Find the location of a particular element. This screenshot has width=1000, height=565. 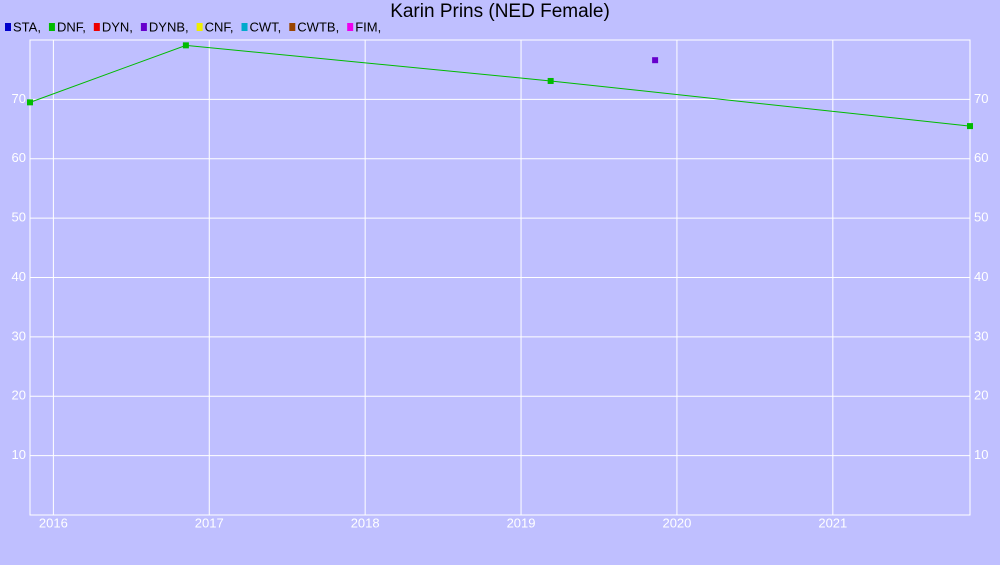

series-line is located at coordinates (500, 85).